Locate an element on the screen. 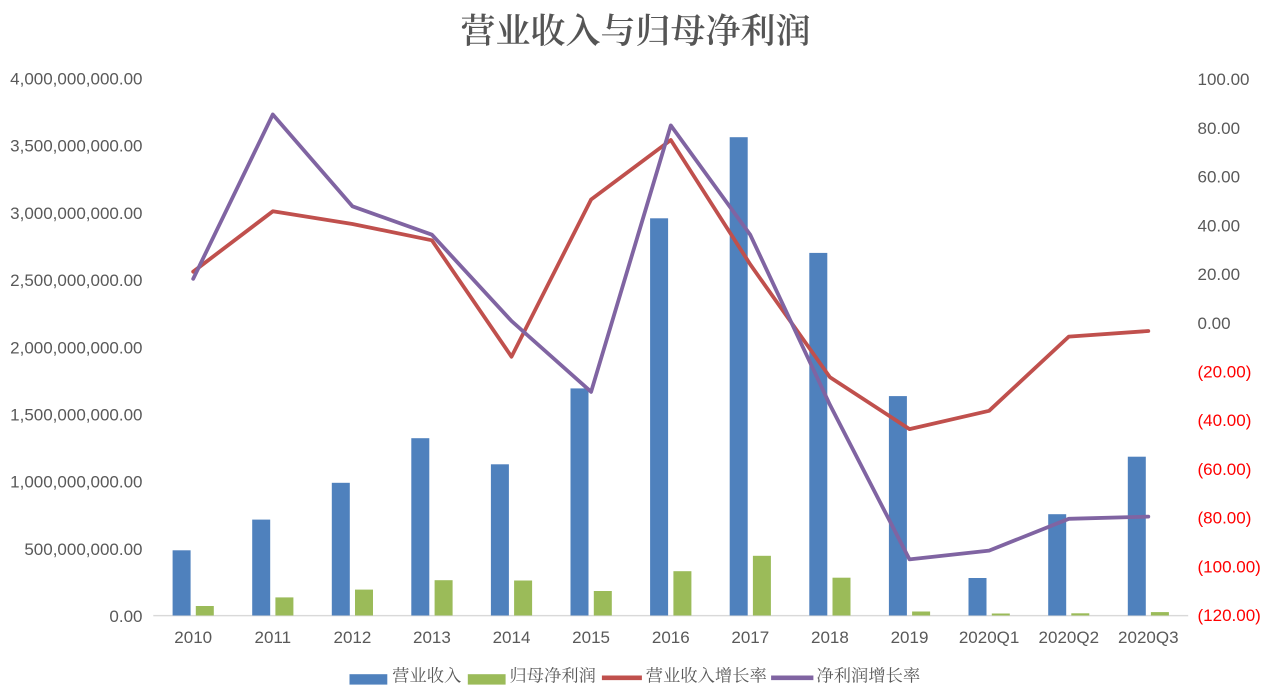 The image size is (1268, 699). svg-text: 40.00 is located at coordinates (1219, 225).